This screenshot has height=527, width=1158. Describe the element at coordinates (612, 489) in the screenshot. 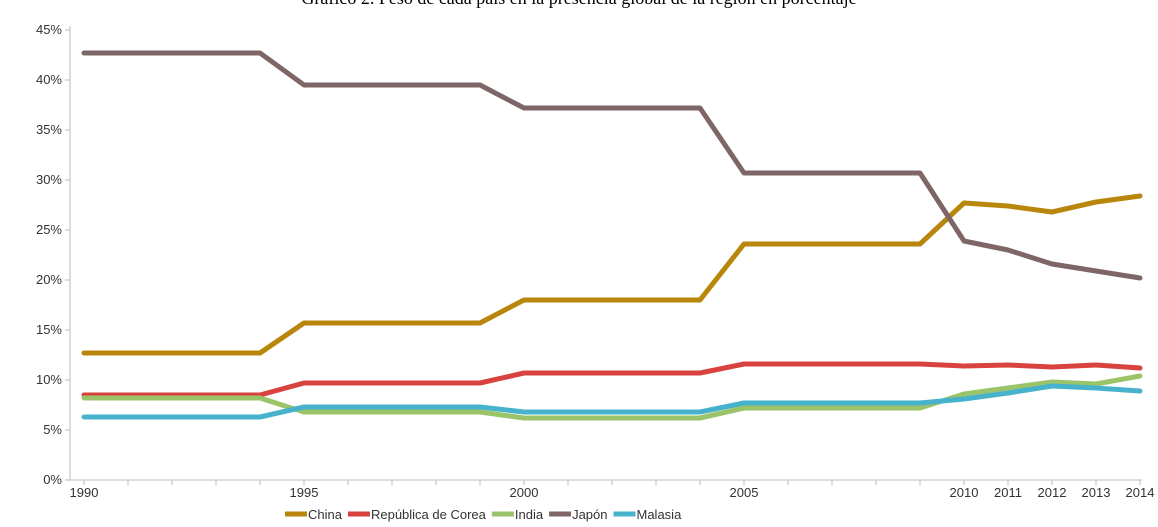

I see `x-axis: 1990 1995 2000 2005 2010 2011 2012 2013 2014` at that location.